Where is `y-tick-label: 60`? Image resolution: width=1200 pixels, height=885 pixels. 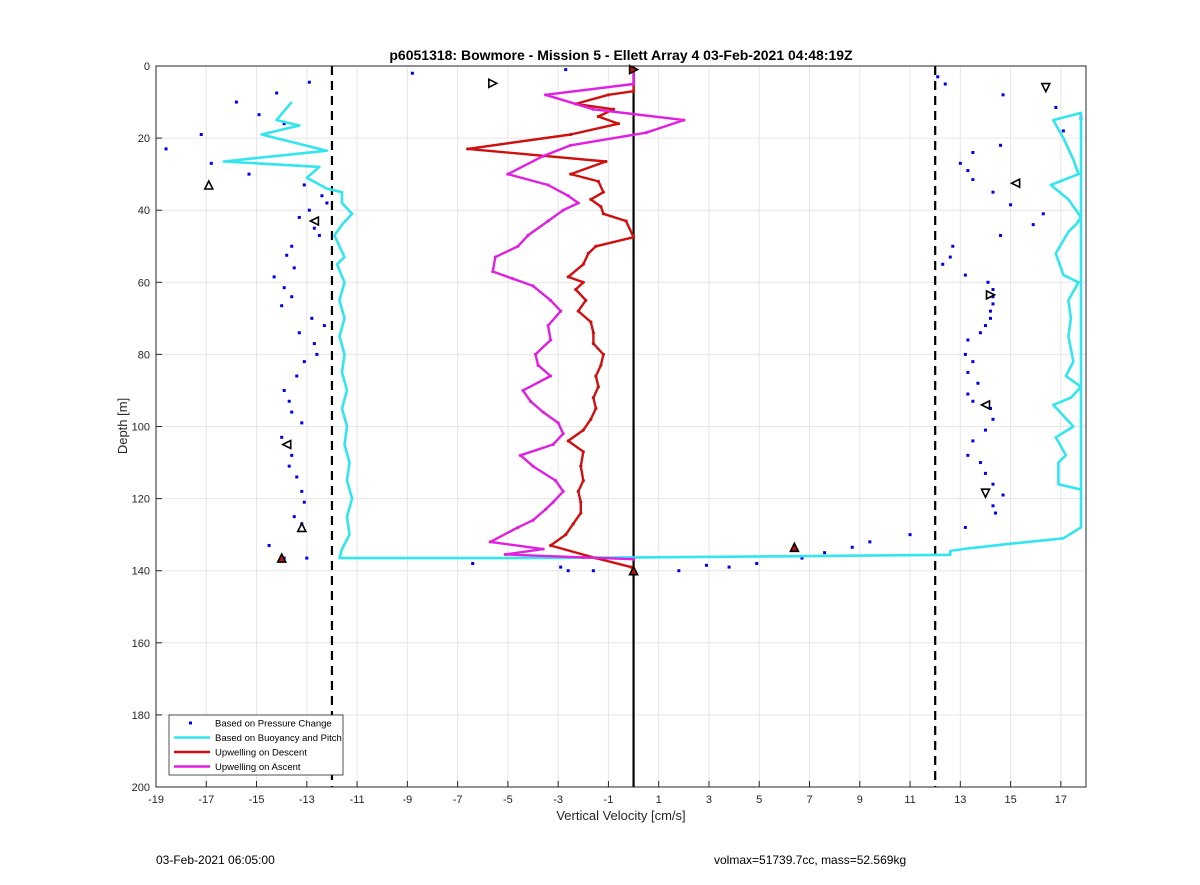
y-tick-label: 60 is located at coordinates (144, 283).